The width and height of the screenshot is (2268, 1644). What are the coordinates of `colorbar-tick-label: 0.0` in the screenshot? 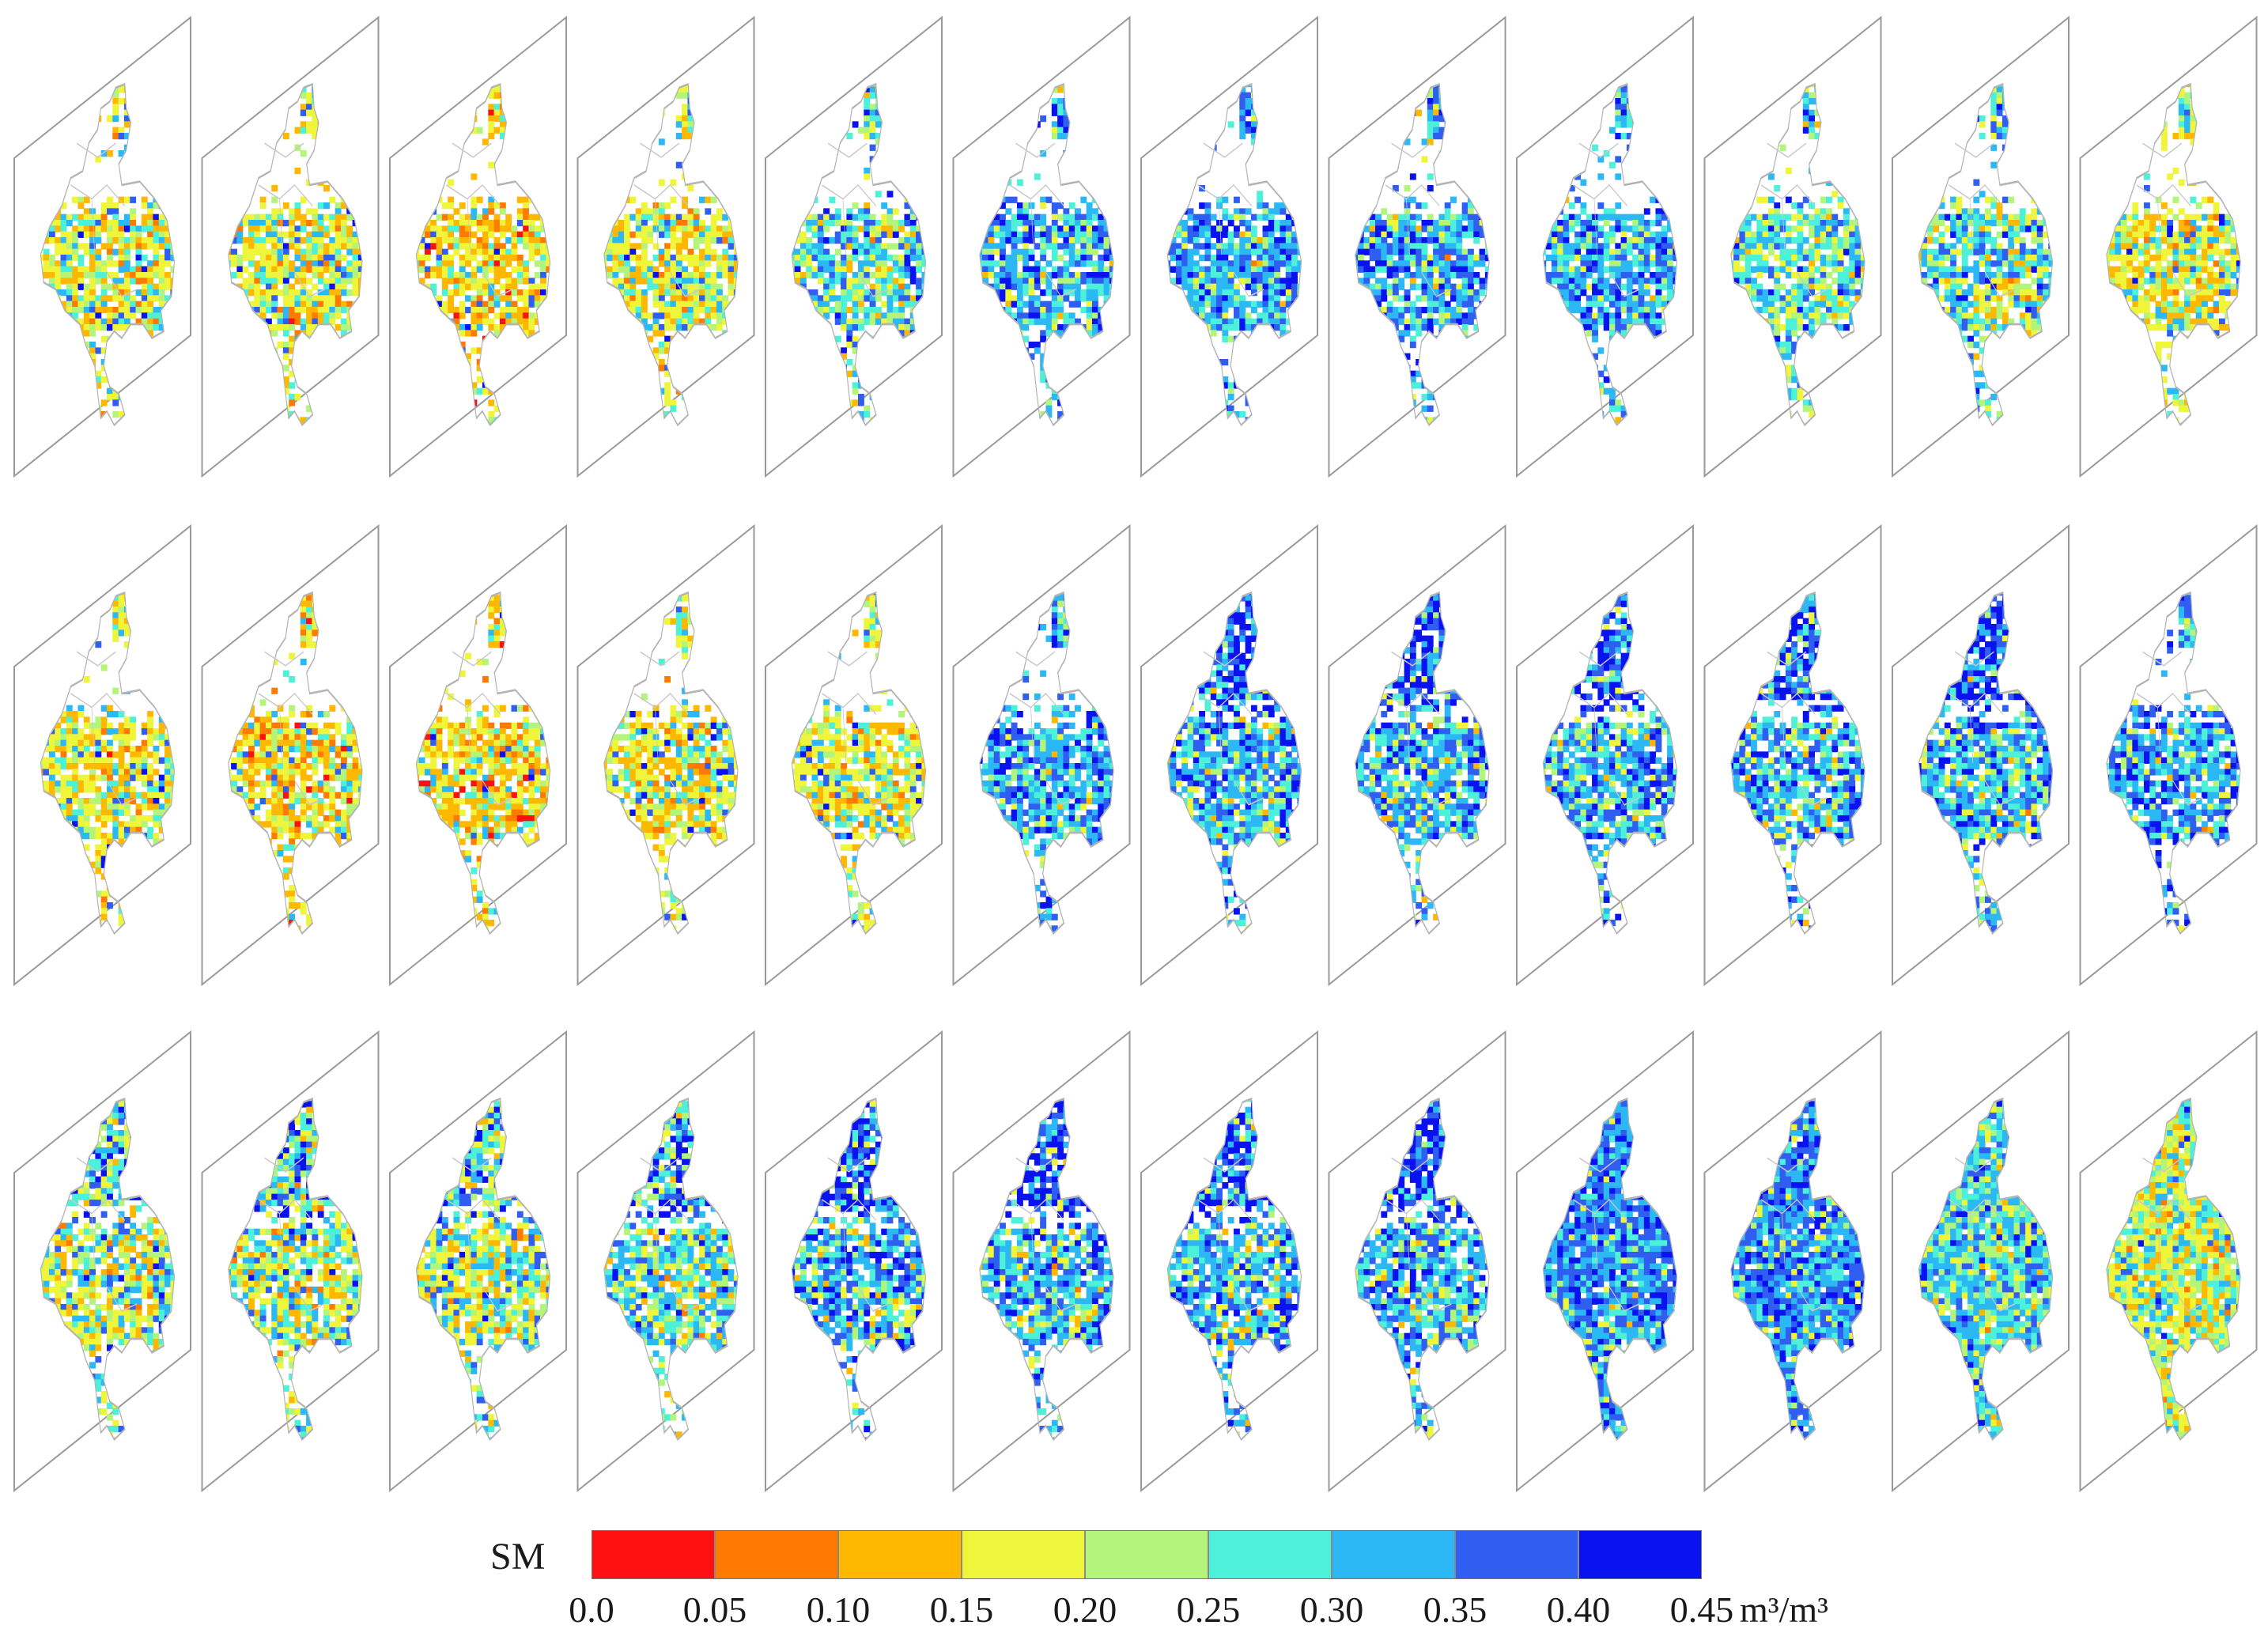 It's located at (591, 1610).